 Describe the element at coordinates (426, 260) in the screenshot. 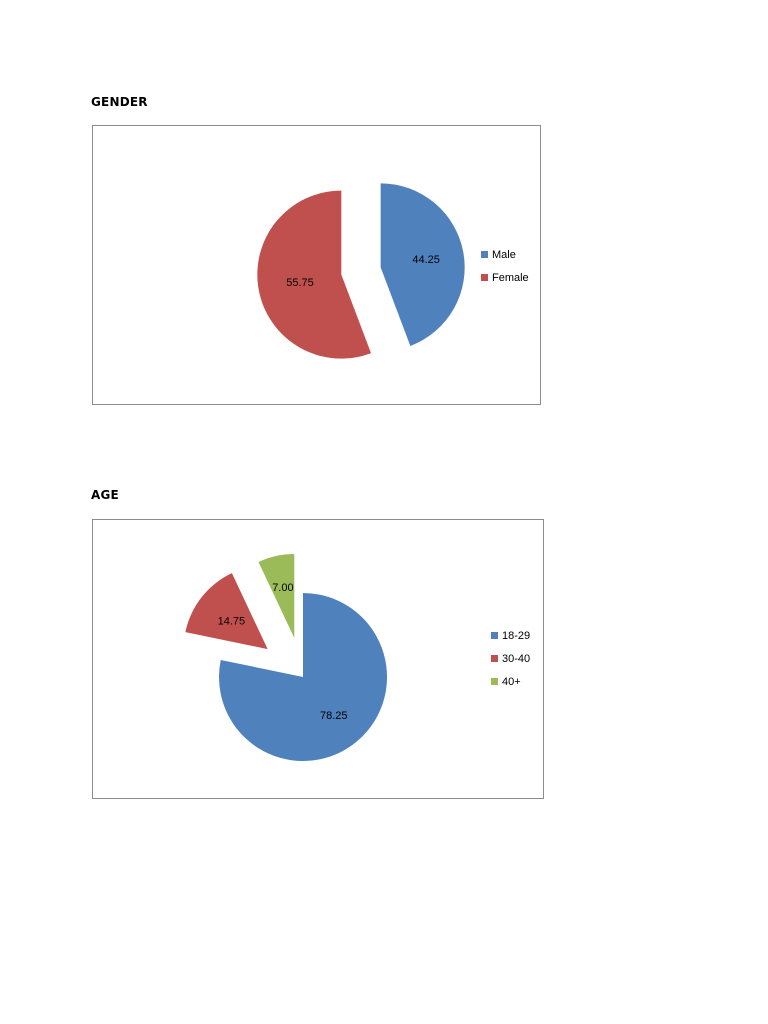

I see `gender-data-label-male: 44.25` at that location.